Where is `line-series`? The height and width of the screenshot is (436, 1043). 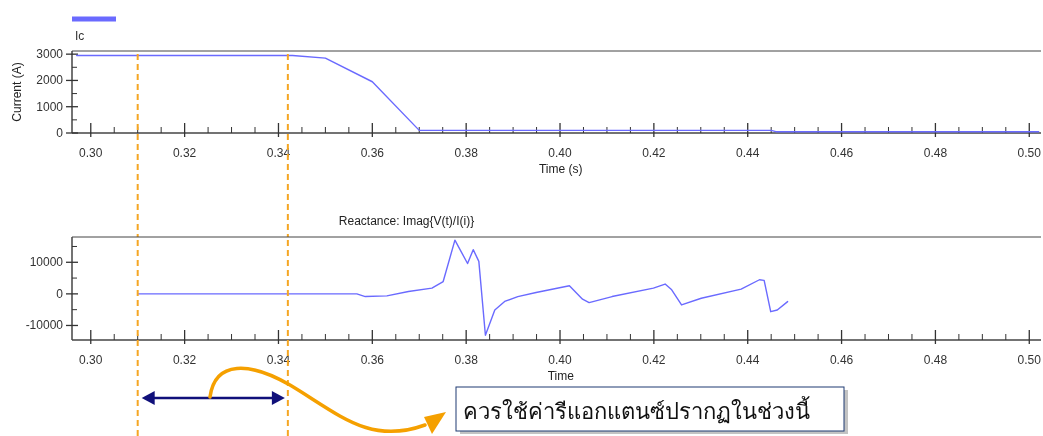 line-series is located at coordinates (463, 287).